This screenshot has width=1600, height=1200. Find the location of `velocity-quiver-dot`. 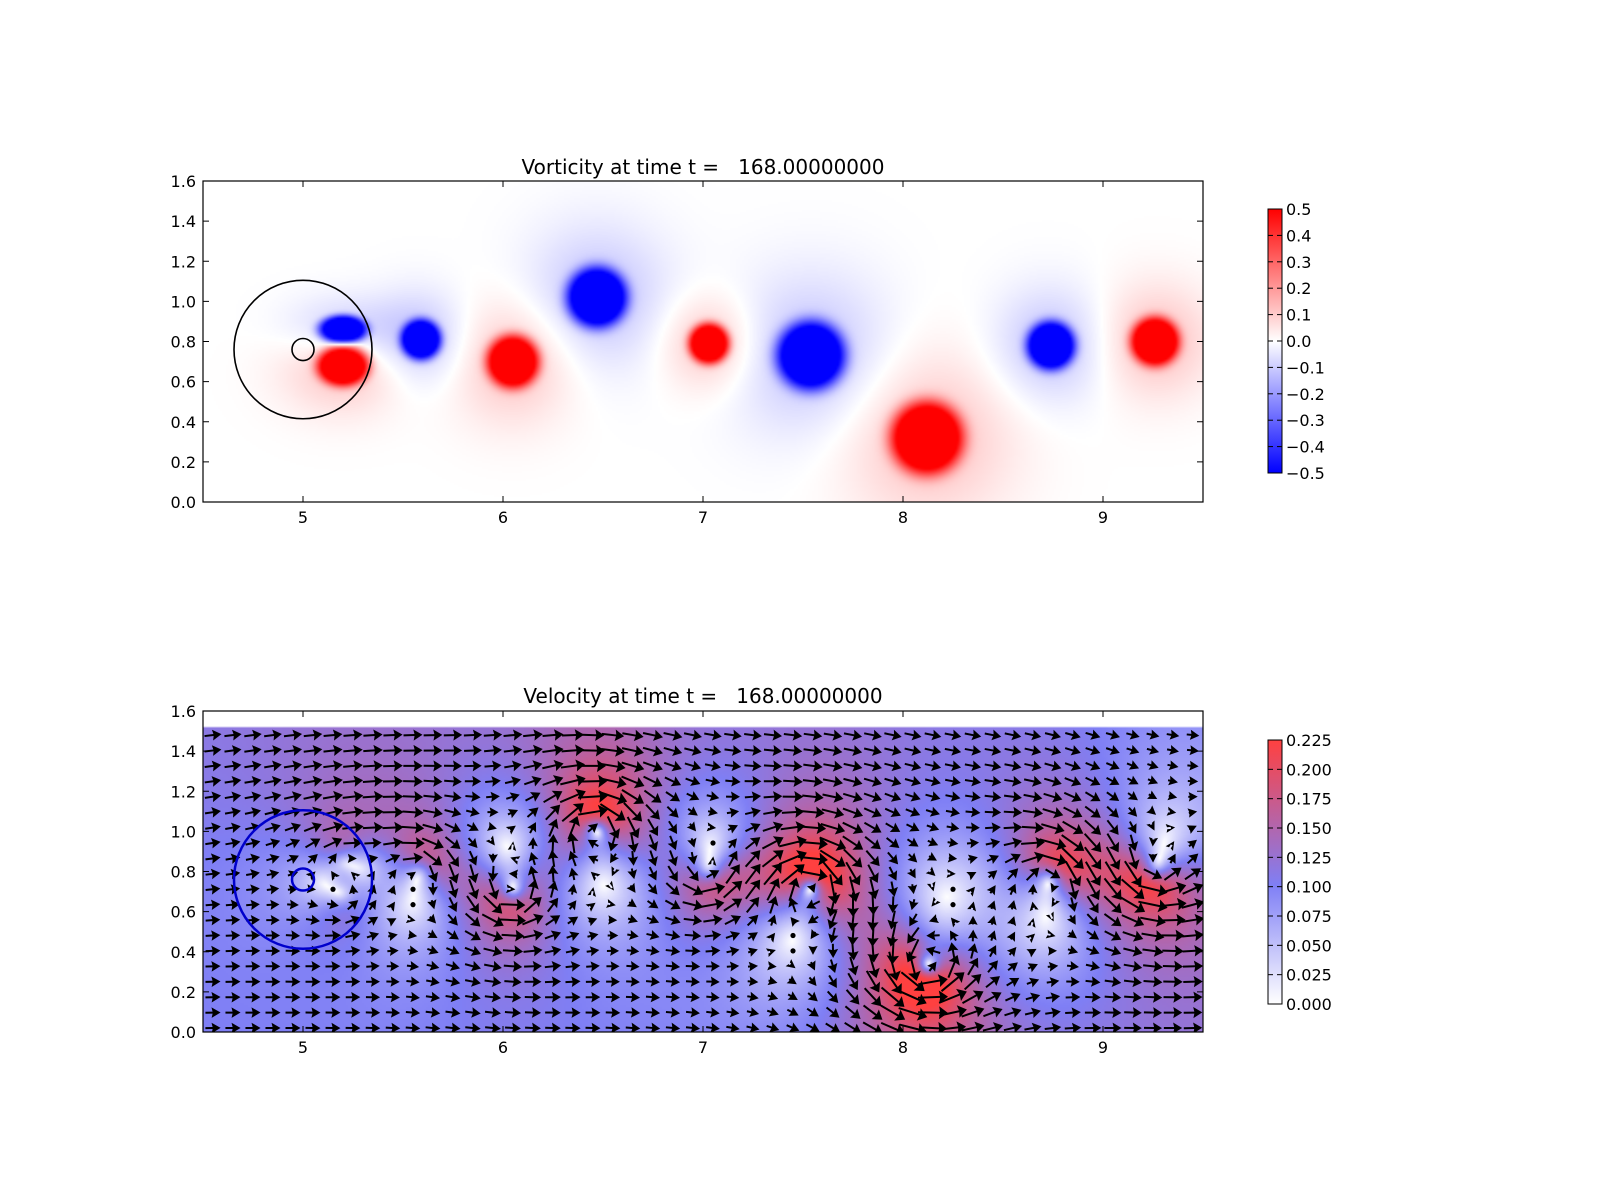

velocity-quiver-dot is located at coordinates (953, 889).